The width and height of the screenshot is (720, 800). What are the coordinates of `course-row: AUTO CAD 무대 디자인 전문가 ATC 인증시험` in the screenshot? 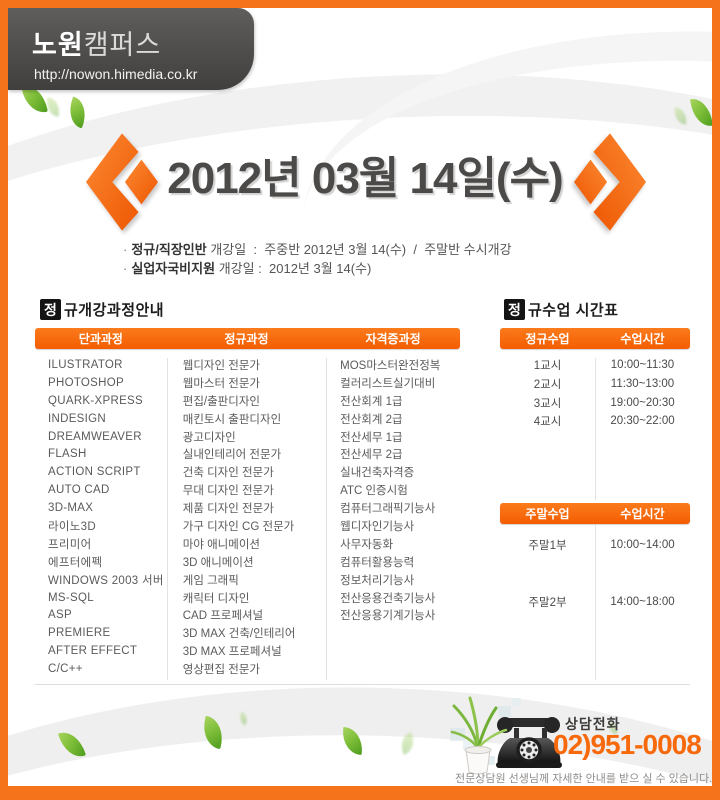 It's located at (247, 490).